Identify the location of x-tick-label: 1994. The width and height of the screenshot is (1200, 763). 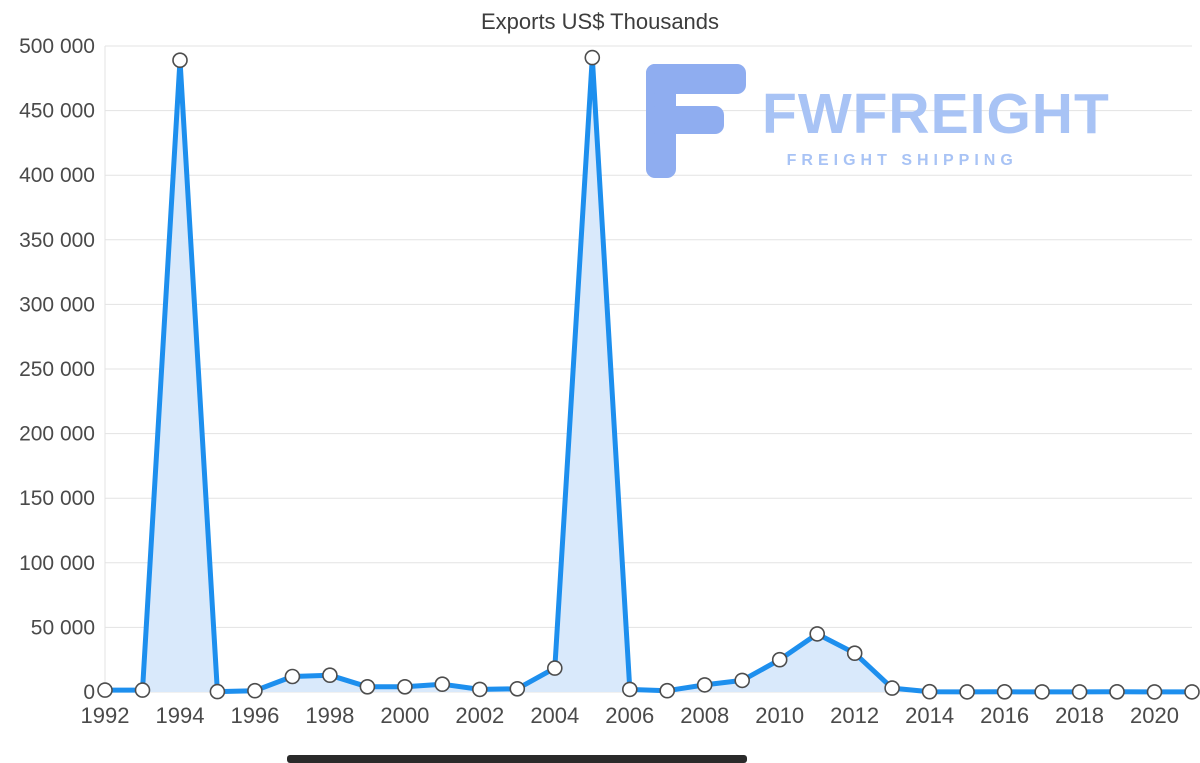
(179, 715).